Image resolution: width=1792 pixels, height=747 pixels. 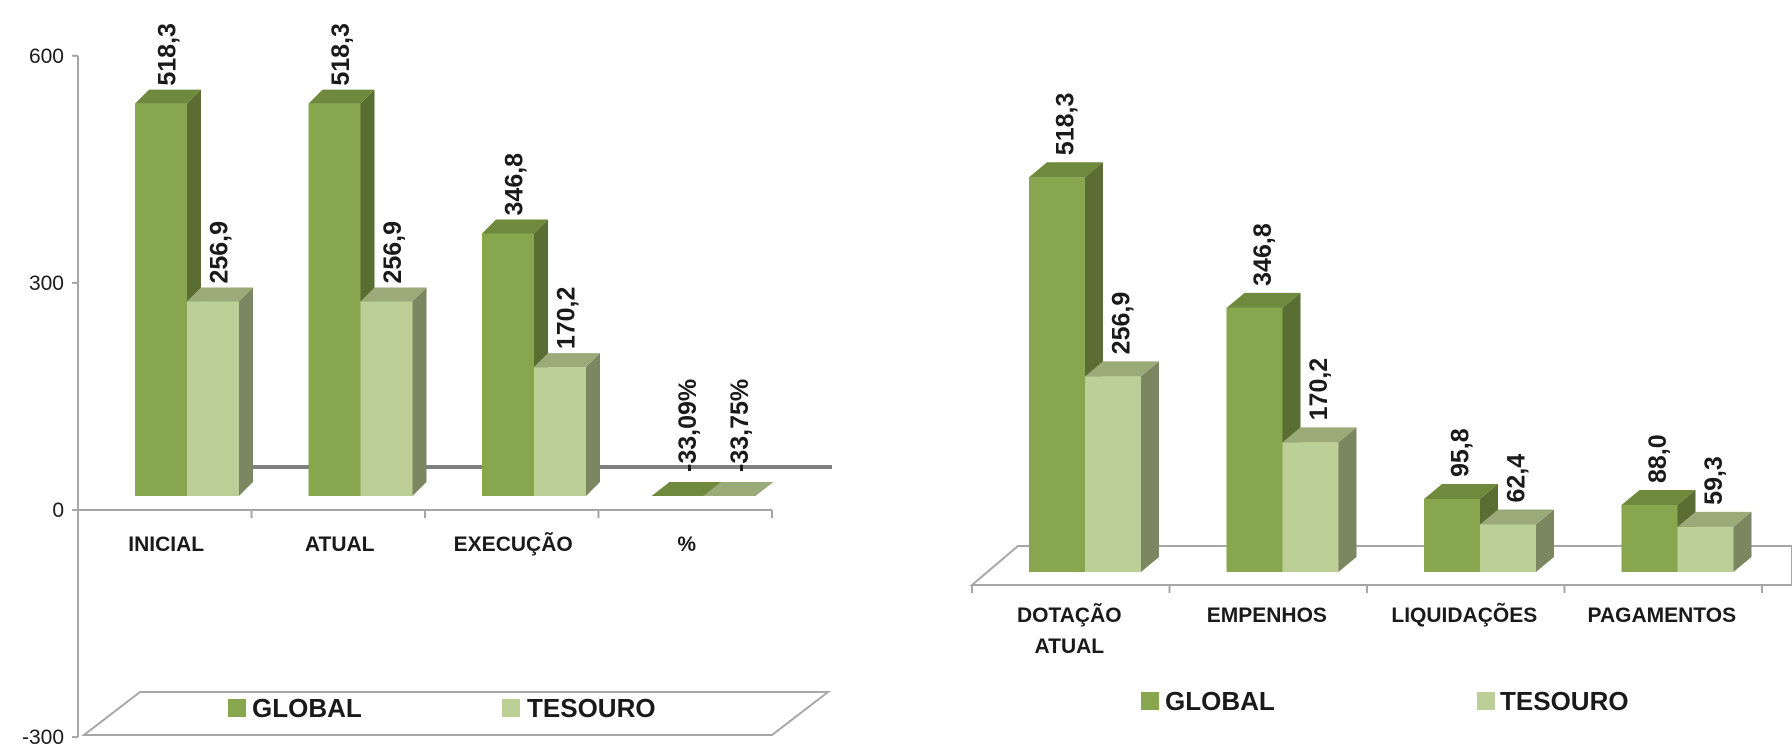 What do you see at coordinates (1069, 615) in the screenshot?
I see `category-label: DOTAÇÃO` at bounding box center [1069, 615].